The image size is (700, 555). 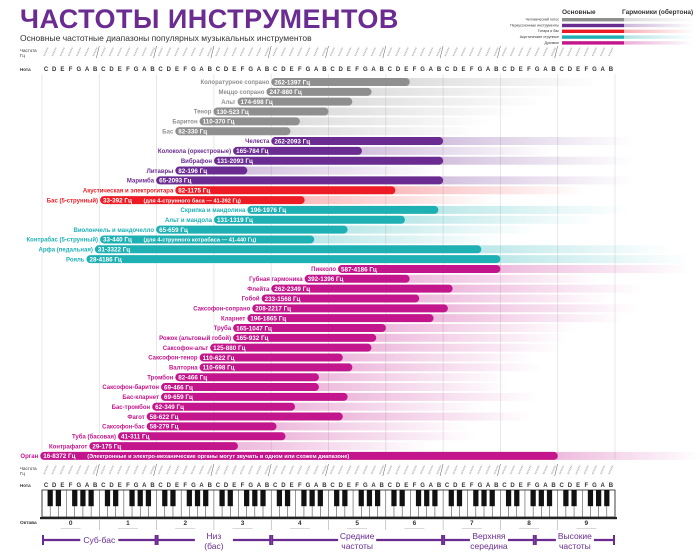 What do you see at coordinates (268, 210) in the screenshot?
I see `range-label: 196-1976 Гц` at bounding box center [268, 210].